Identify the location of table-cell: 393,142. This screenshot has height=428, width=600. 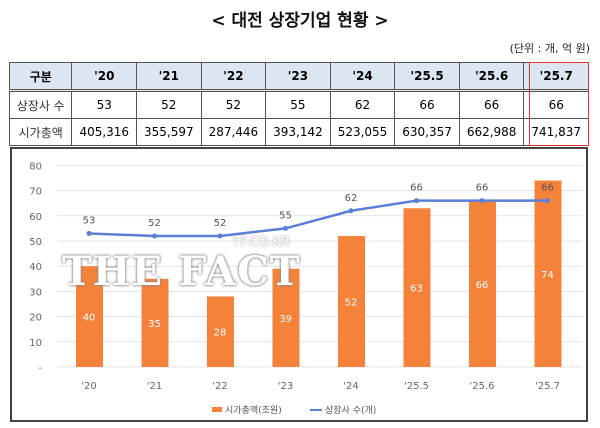
(298, 132).